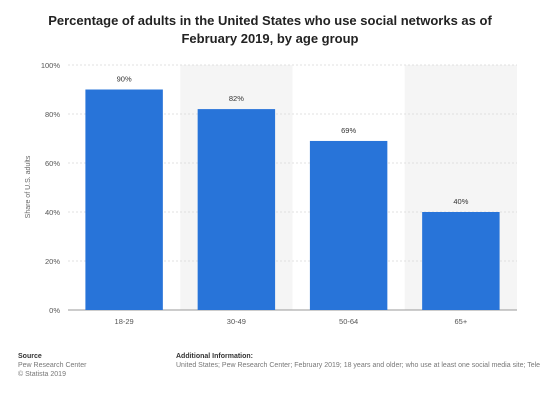 Image resolution: width=540 pixels, height=401 pixels. What do you see at coordinates (52, 114) in the screenshot?
I see `y-tick-label: 80%` at bounding box center [52, 114].